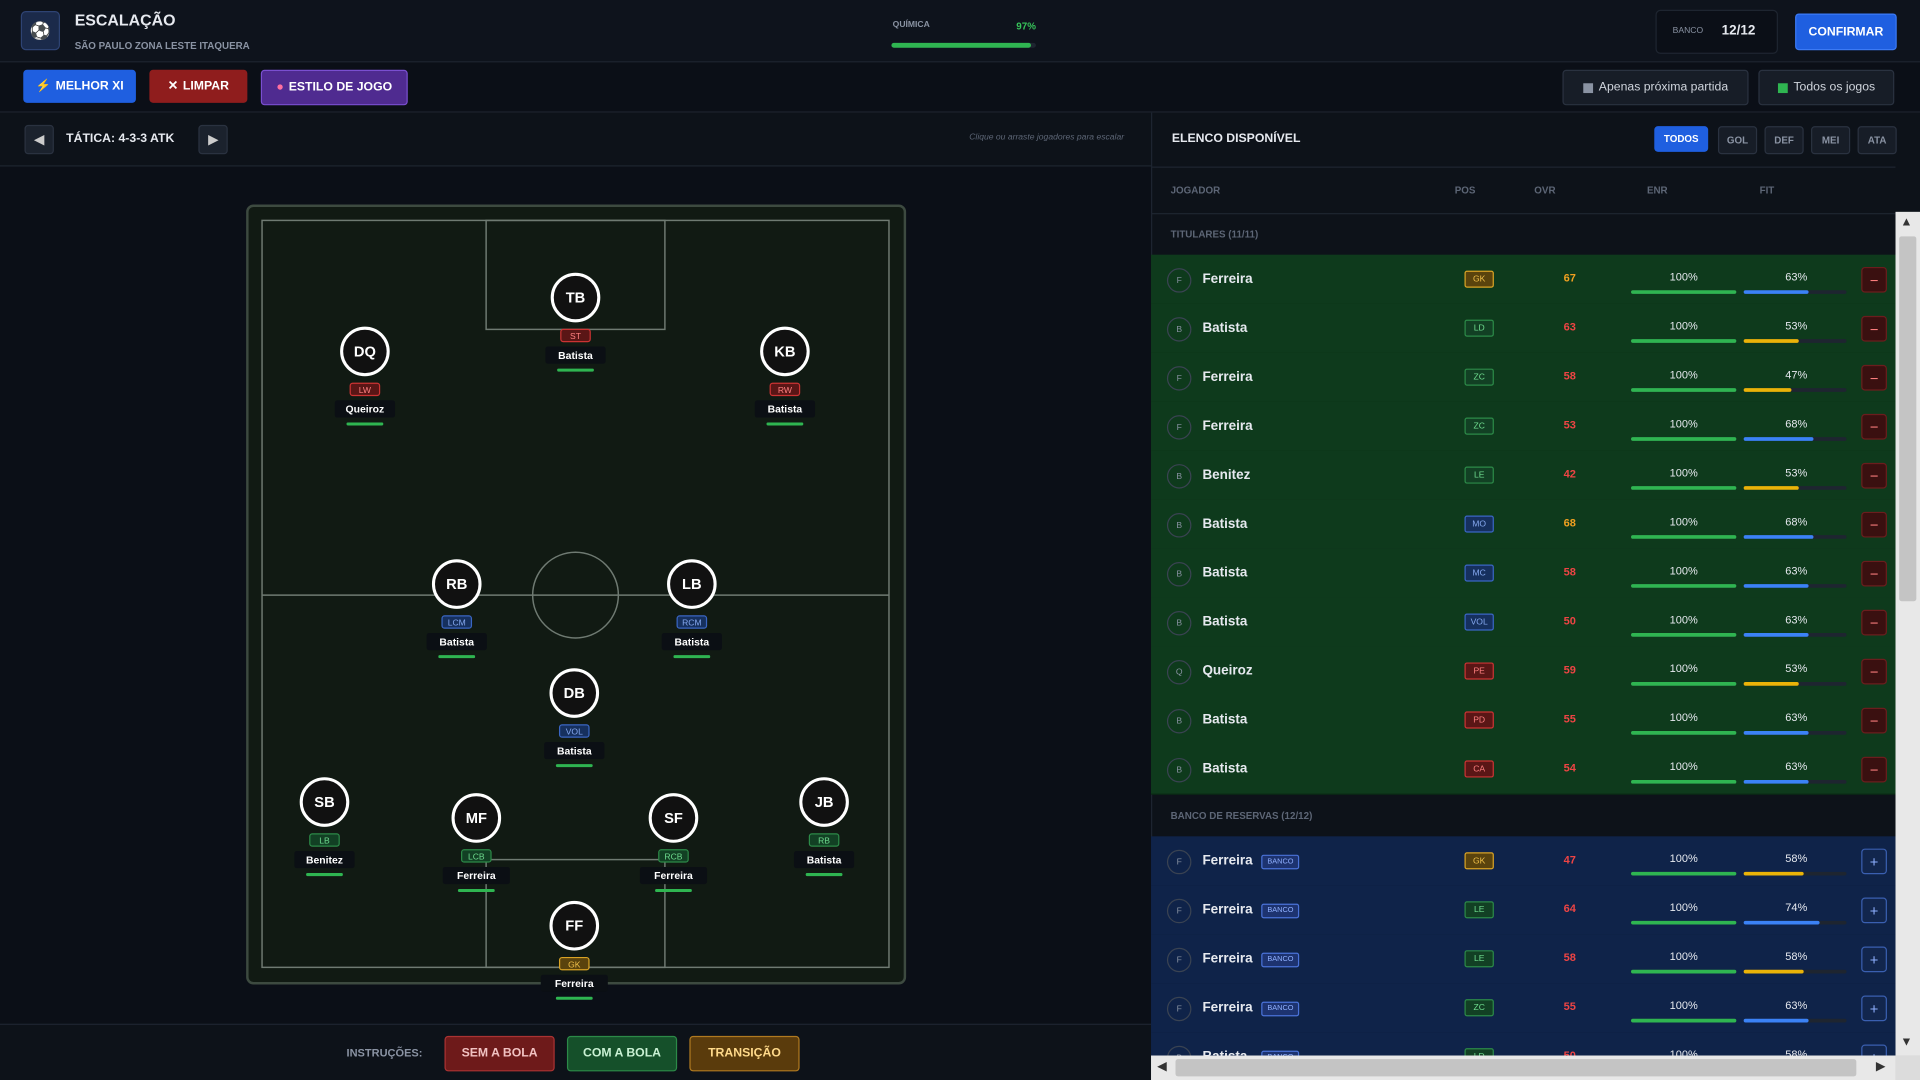 The height and width of the screenshot is (1080, 1920). I want to click on with-ball-button: COM A BOLA, so click(622, 1053).